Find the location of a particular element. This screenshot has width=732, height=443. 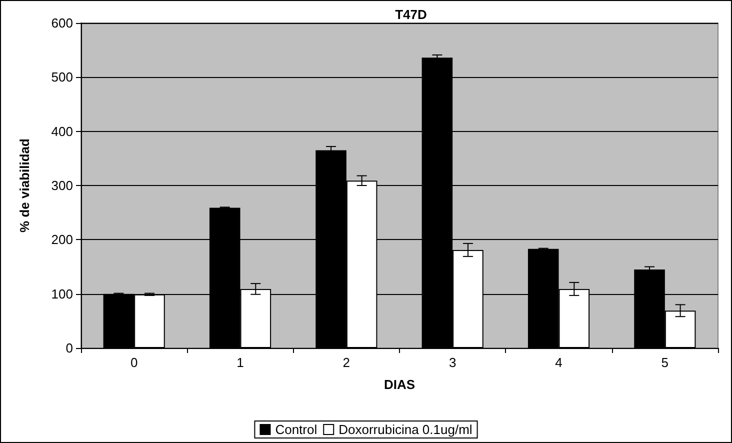

chart-title: T47D is located at coordinates (411, 14).